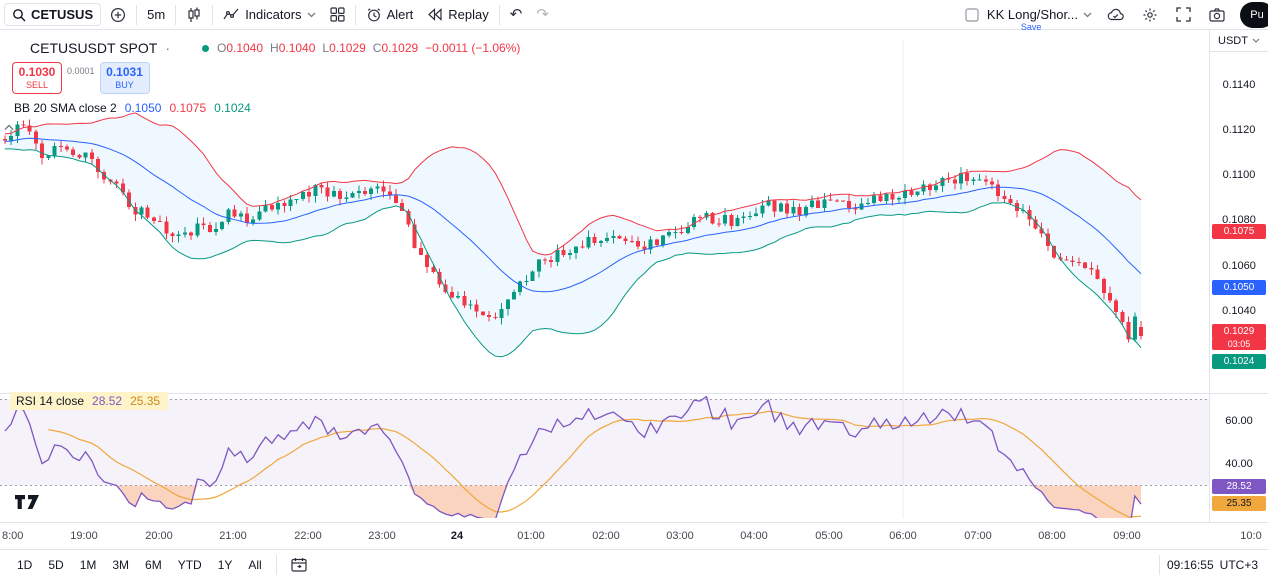 This screenshot has height=579, width=1268. Describe the element at coordinates (89, 401) in the screenshot. I see `rsi-indicator-legend: RSI 14 close 28.52 25.35` at that location.